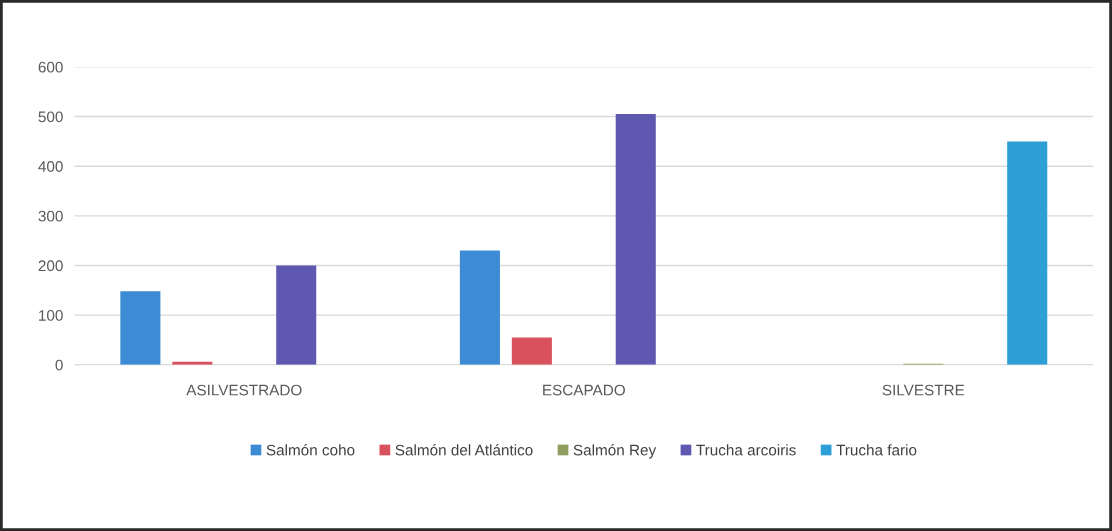  What do you see at coordinates (746, 450) in the screenshot?
I see `legend-label: Trucha arcoiris` at bounding box center [746, 450].